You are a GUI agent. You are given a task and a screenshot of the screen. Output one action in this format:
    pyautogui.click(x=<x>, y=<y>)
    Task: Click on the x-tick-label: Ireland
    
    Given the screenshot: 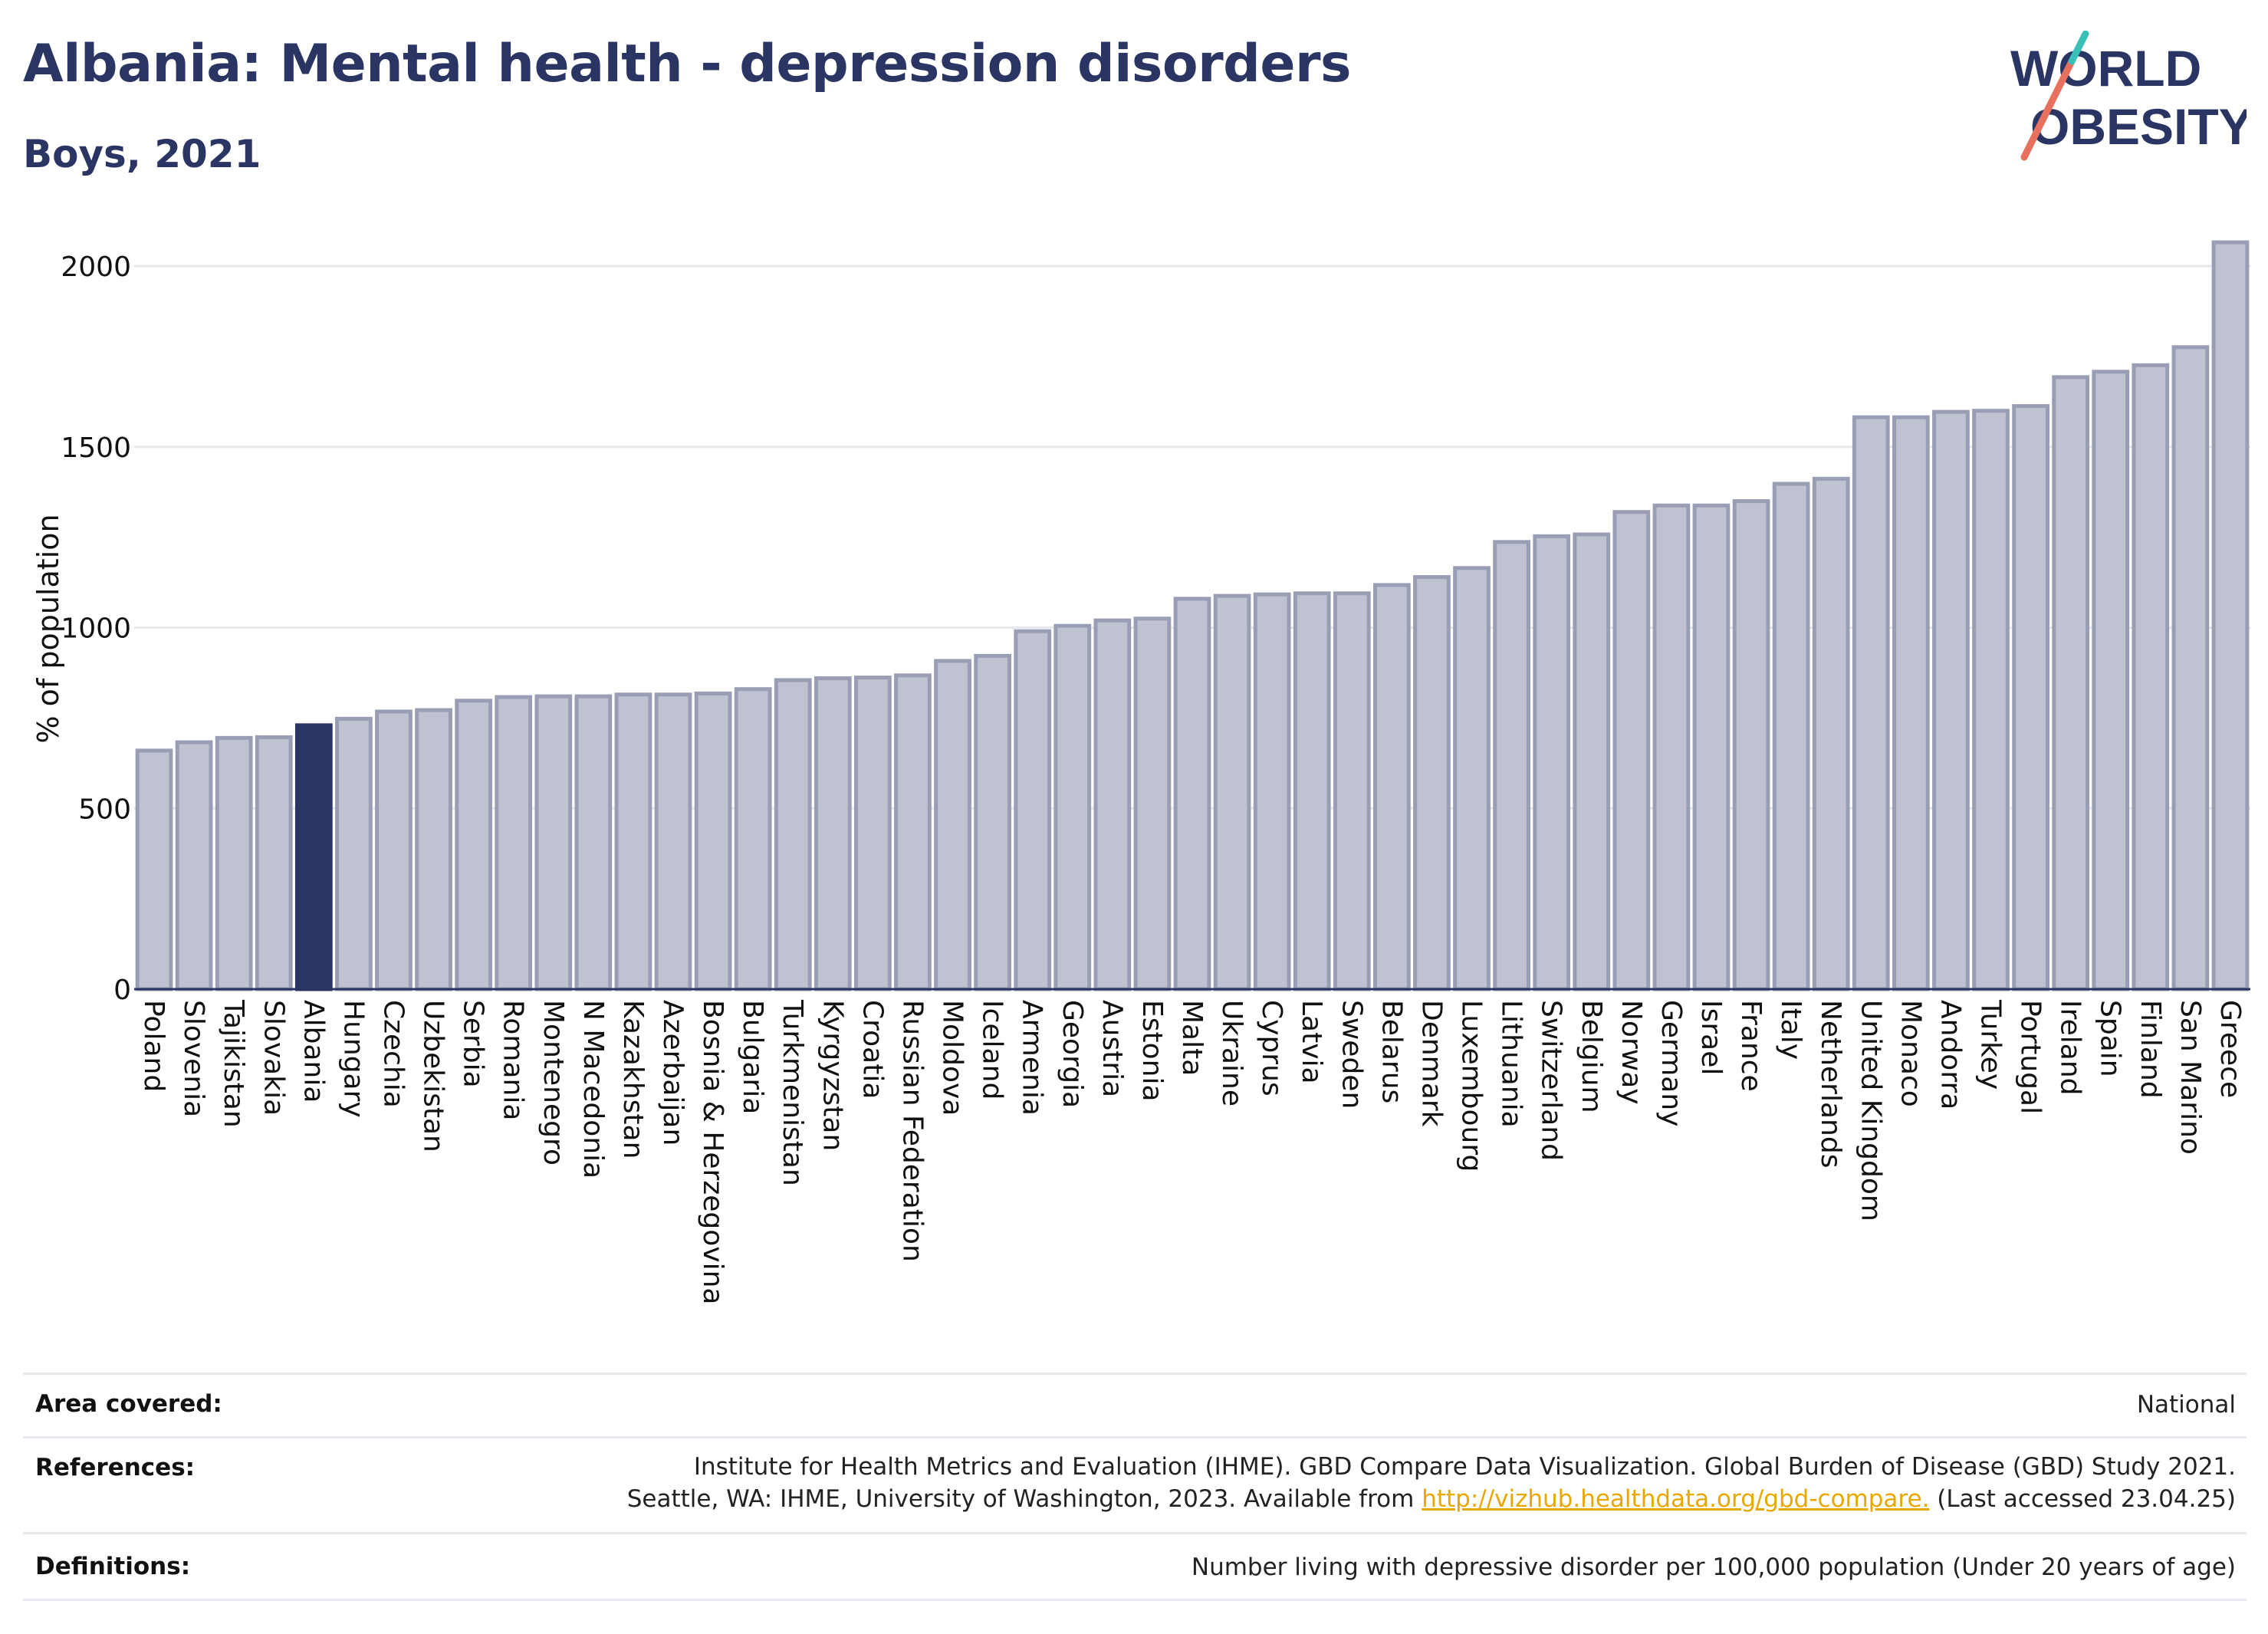 What is the action you would take?
    pyautogui.click(x=2070, y=1048)
    